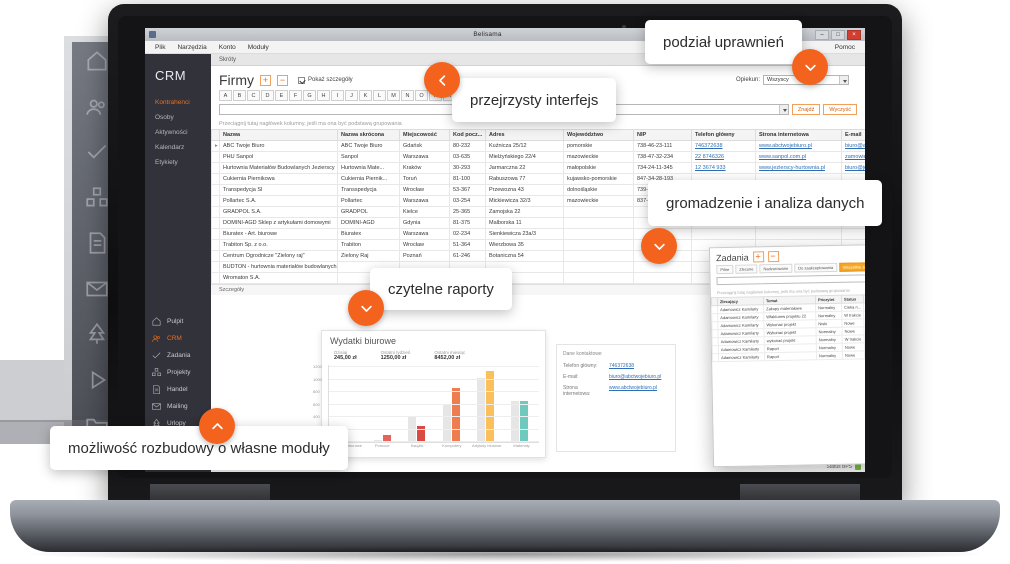 The width and height of the screenshot is (1010, 564). I want to click on y-tick-label: 600, so click(316, 404).